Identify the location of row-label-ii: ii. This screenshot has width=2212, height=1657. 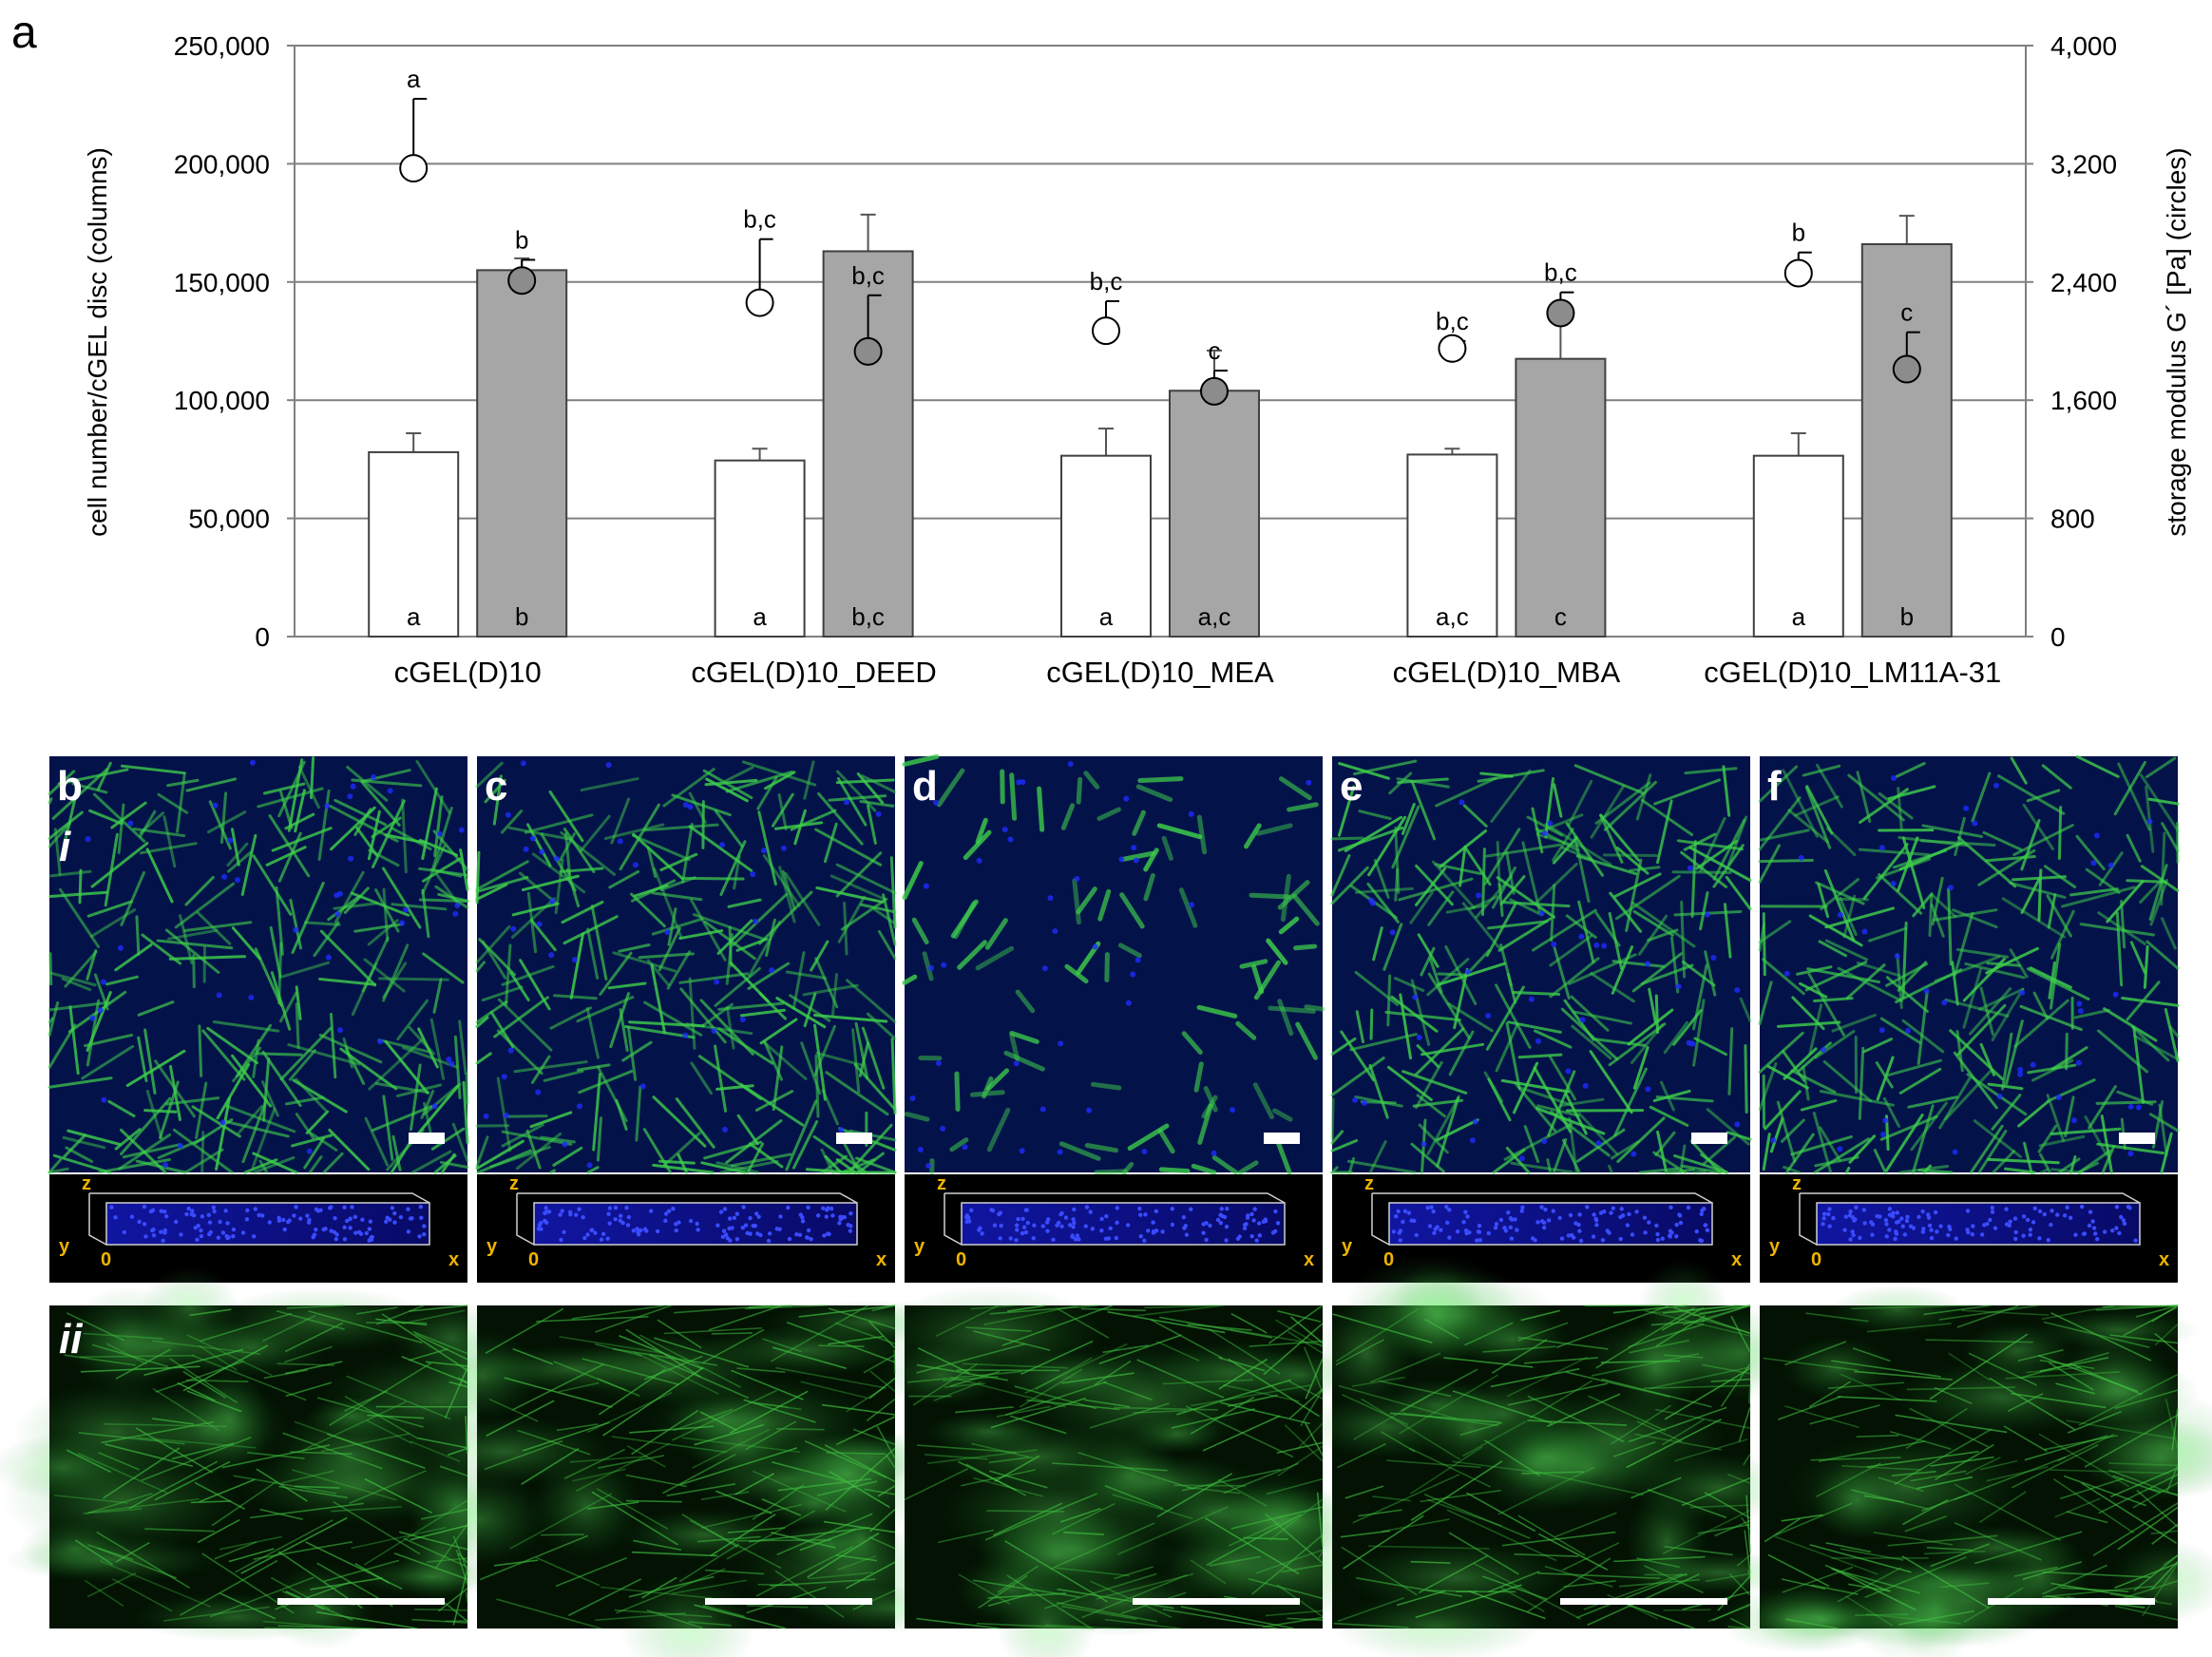
(71, 1339).